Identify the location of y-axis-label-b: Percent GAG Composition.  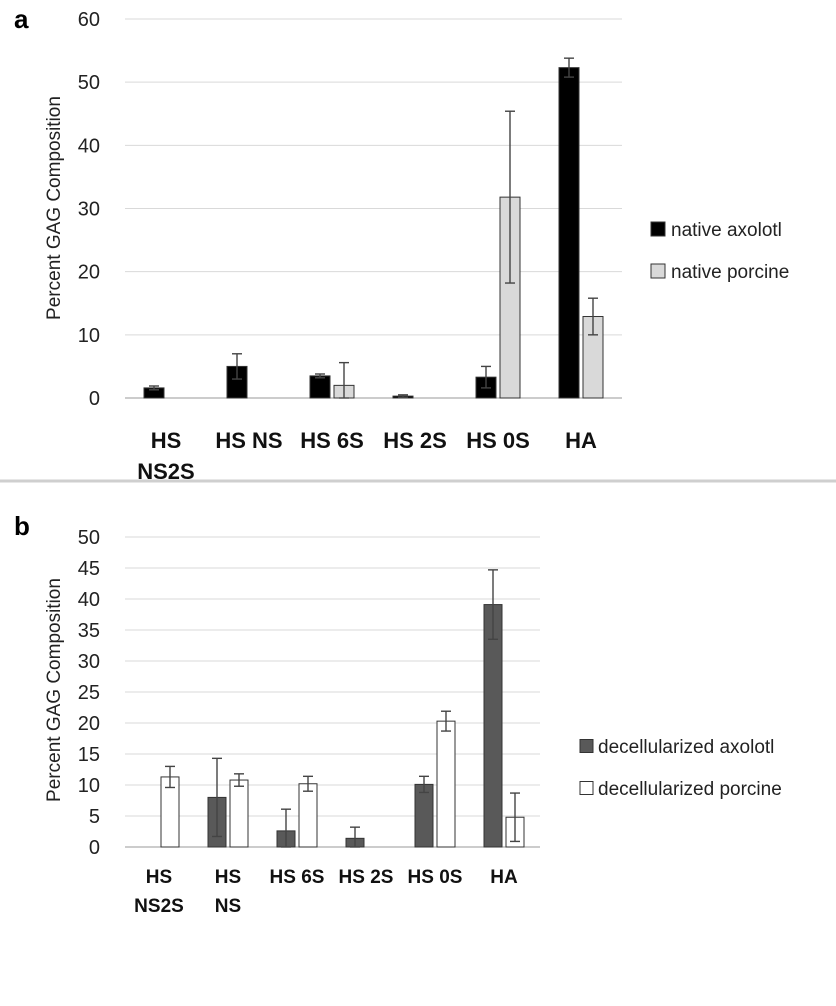
(54, 690).